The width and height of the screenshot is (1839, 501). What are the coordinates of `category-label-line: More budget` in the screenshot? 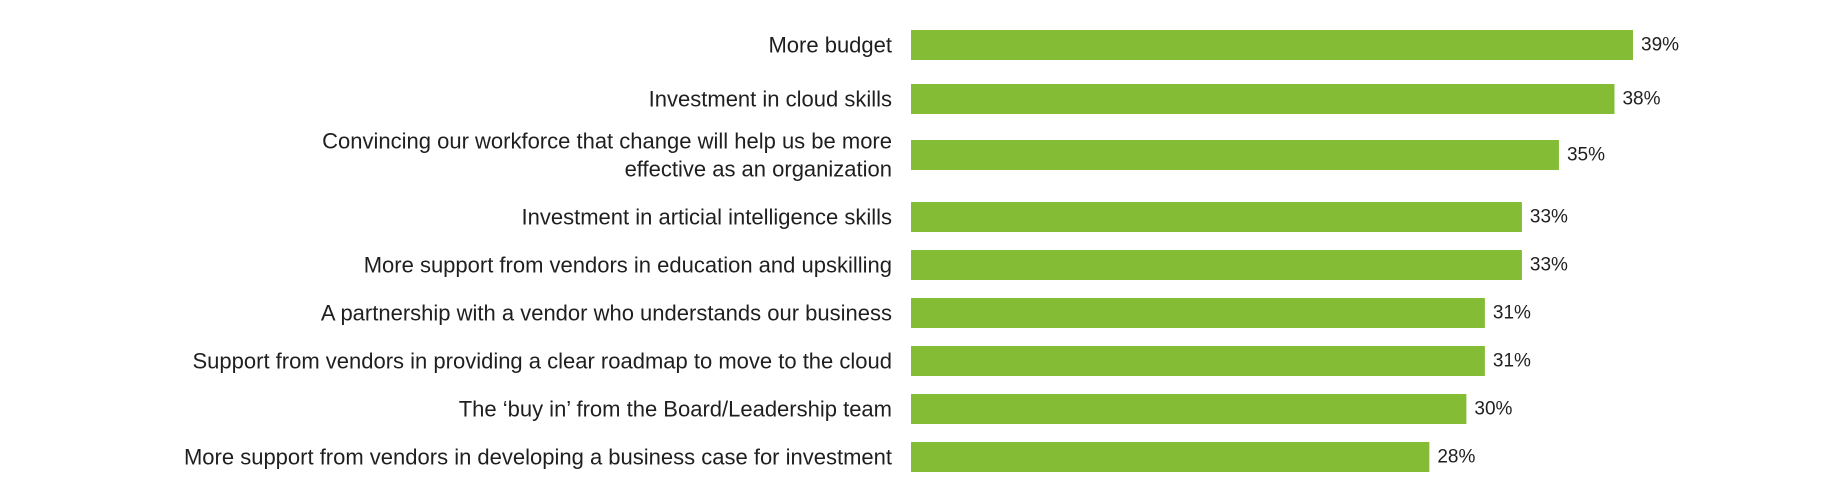 It's located at (830, 45).